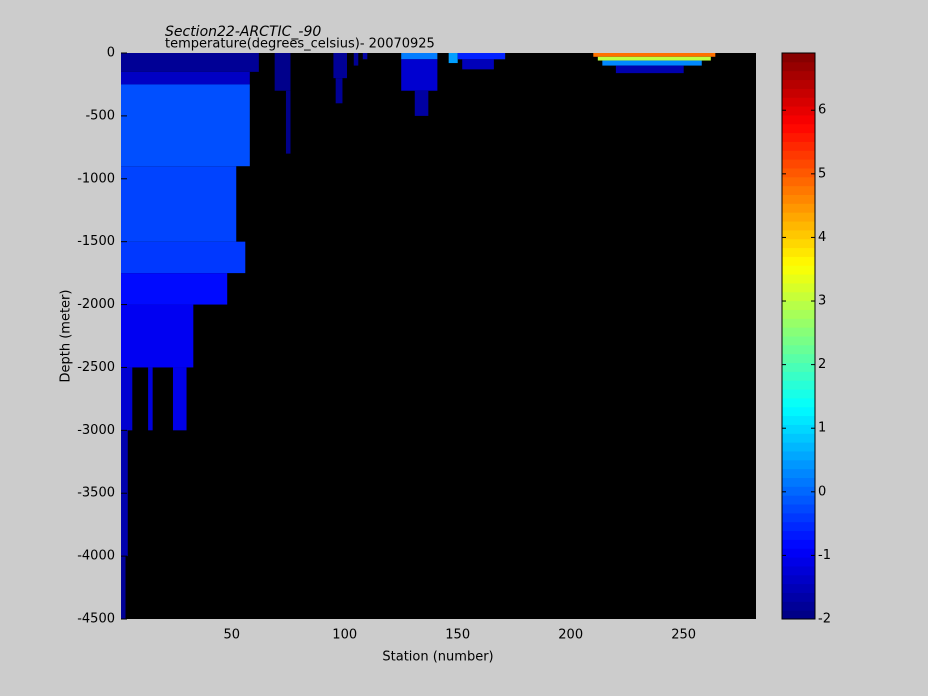 This screenshot has height=696, width=928. Describe the element at coordinates (683, 635) in the screenshot. I see `x-tick-label: 250` at that location.